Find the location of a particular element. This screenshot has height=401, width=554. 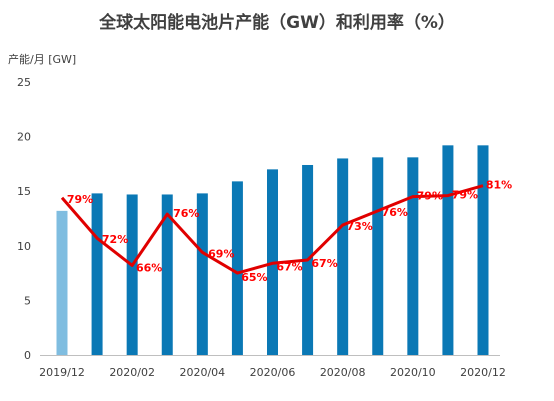

y-tick-label: 10 is located at coordinates (24, 246).